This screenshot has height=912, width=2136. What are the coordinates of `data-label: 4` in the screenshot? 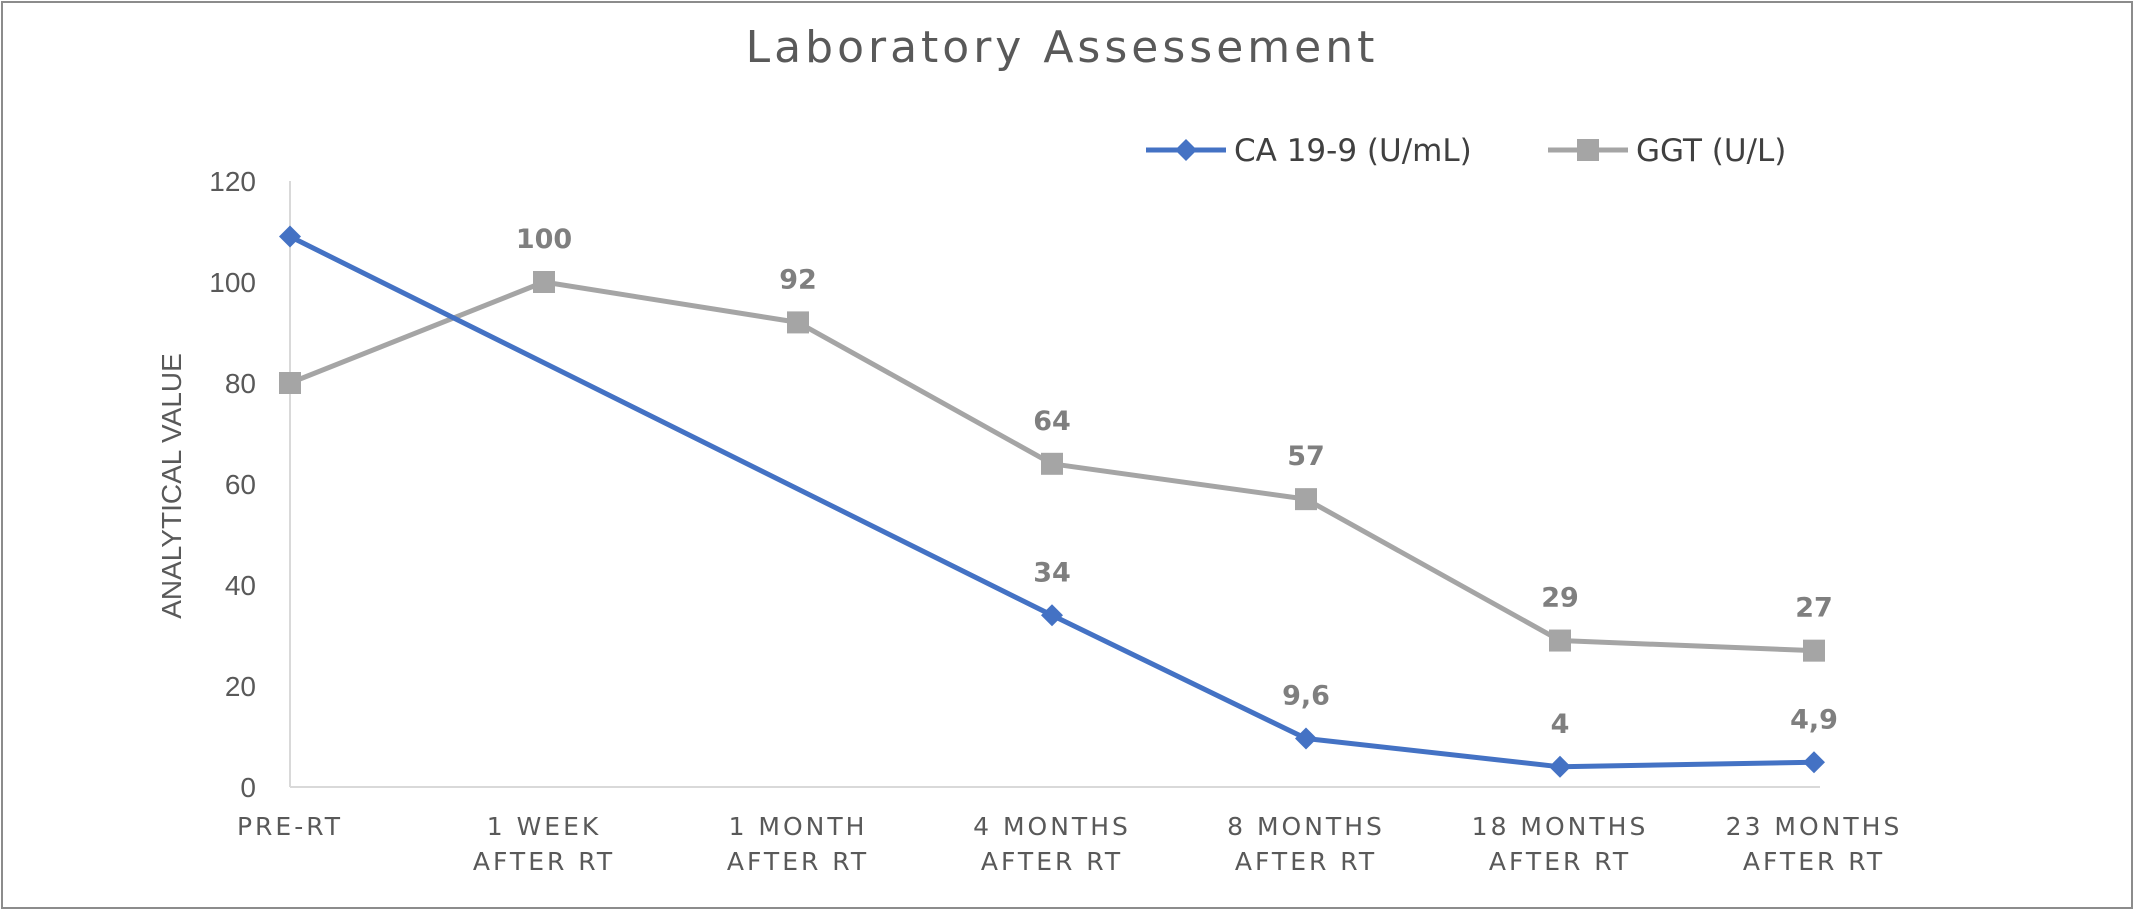 It's located at (1560, 724).